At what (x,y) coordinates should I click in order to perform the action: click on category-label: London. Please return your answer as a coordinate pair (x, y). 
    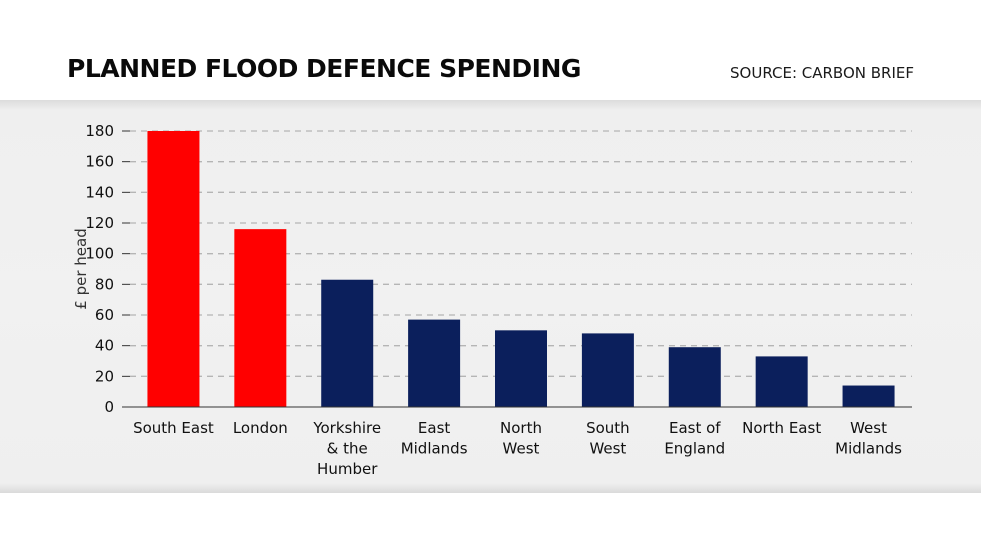
    Looking at the image, I should click on (260, 428).